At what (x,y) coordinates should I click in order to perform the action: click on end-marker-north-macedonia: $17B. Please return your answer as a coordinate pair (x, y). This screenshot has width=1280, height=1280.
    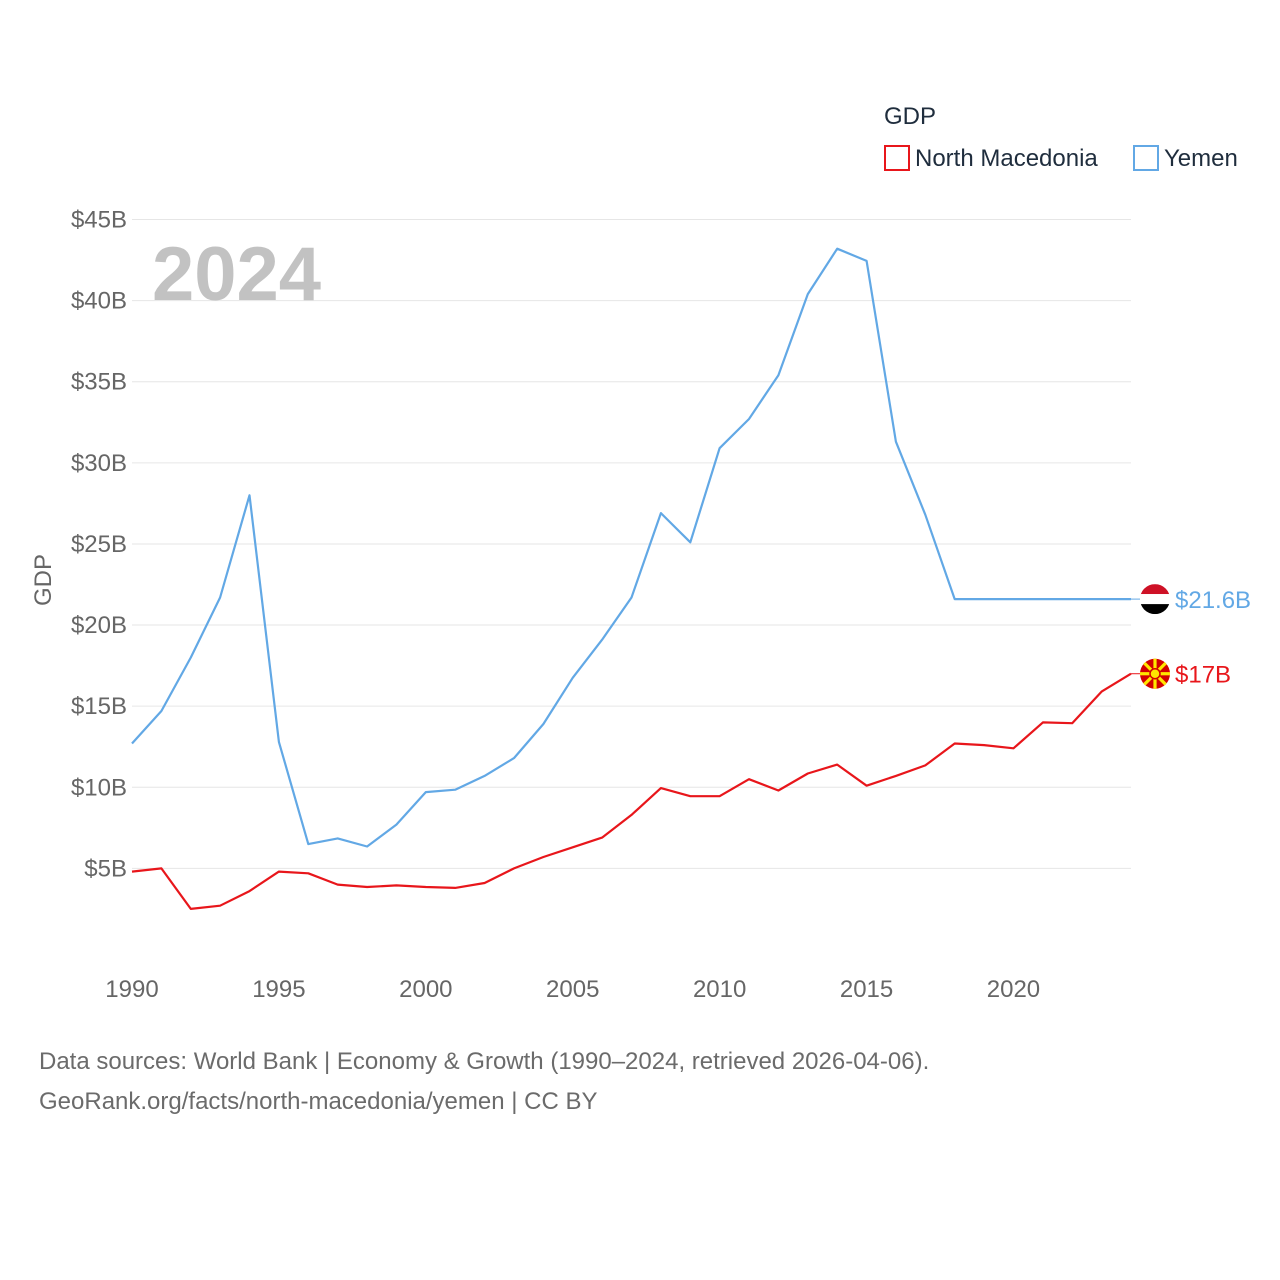
    Looking at the image, I should click on (1181, 673).